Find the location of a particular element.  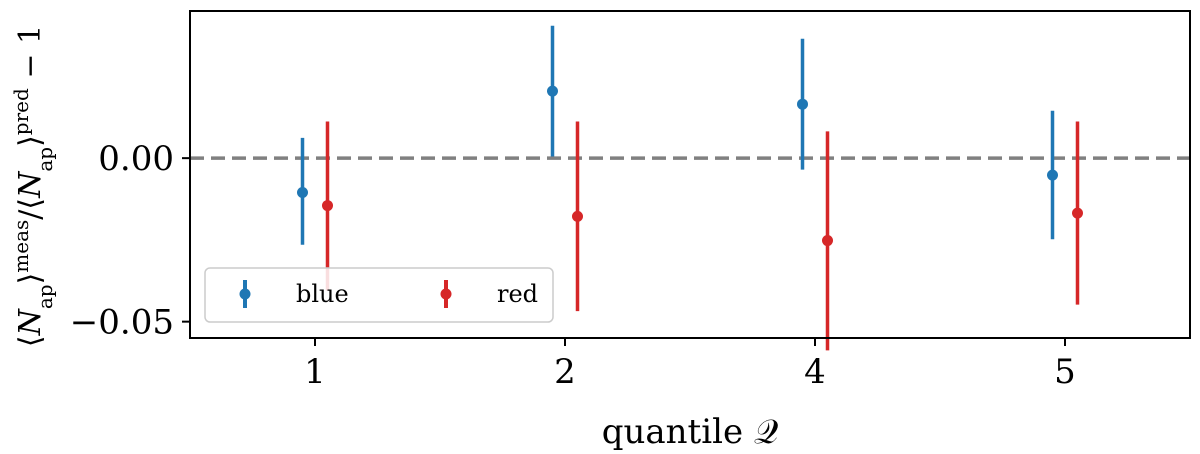

x-tick-label-1: 1 is located at coordinates (315, 372).